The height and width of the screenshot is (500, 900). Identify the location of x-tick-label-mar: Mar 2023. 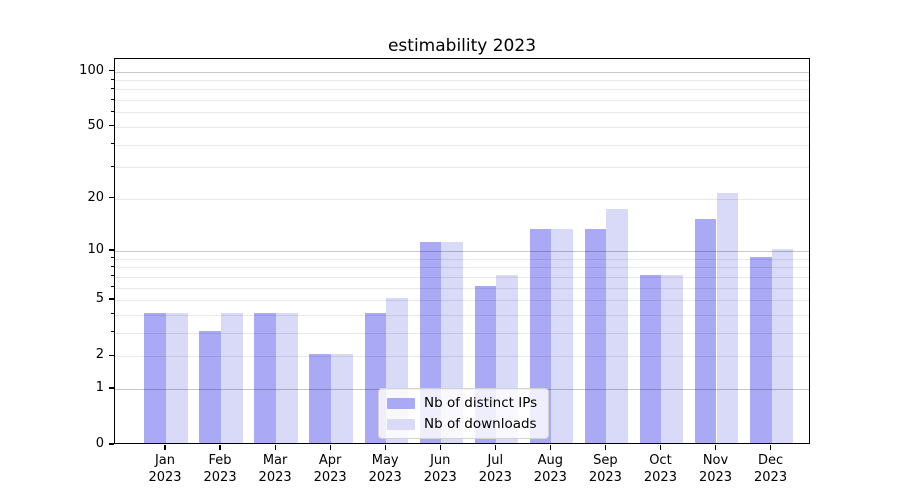
(275, 469).